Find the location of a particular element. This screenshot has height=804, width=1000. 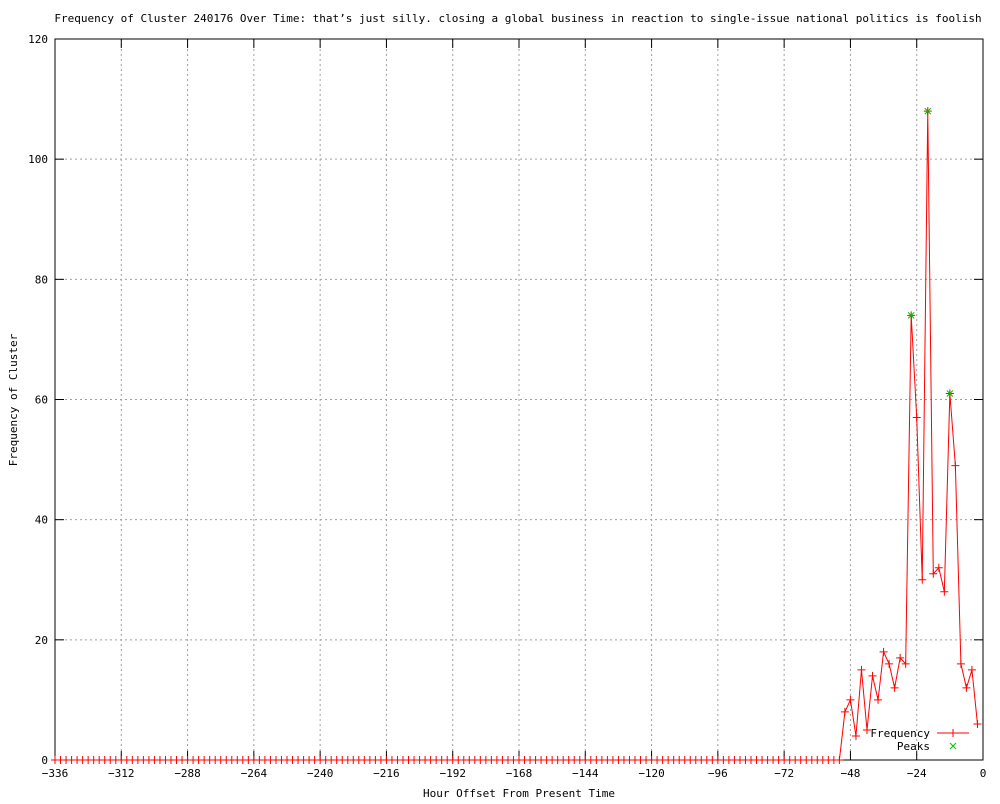

x-tick-label: −264 is located at coordinates (254, 773).